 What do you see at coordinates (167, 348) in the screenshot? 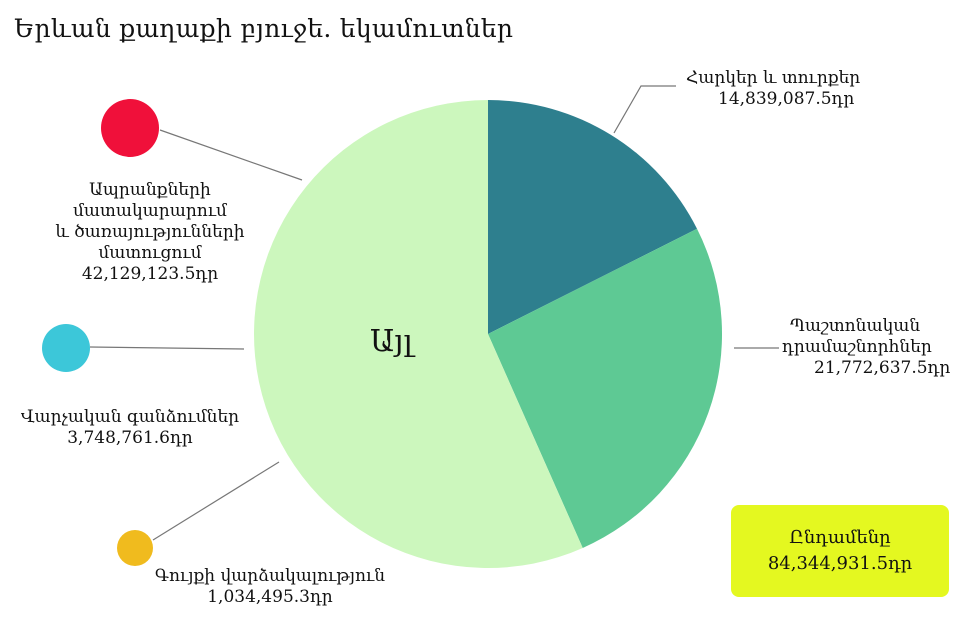
I see `leader-line-admin` at bounding box center [167, 348].